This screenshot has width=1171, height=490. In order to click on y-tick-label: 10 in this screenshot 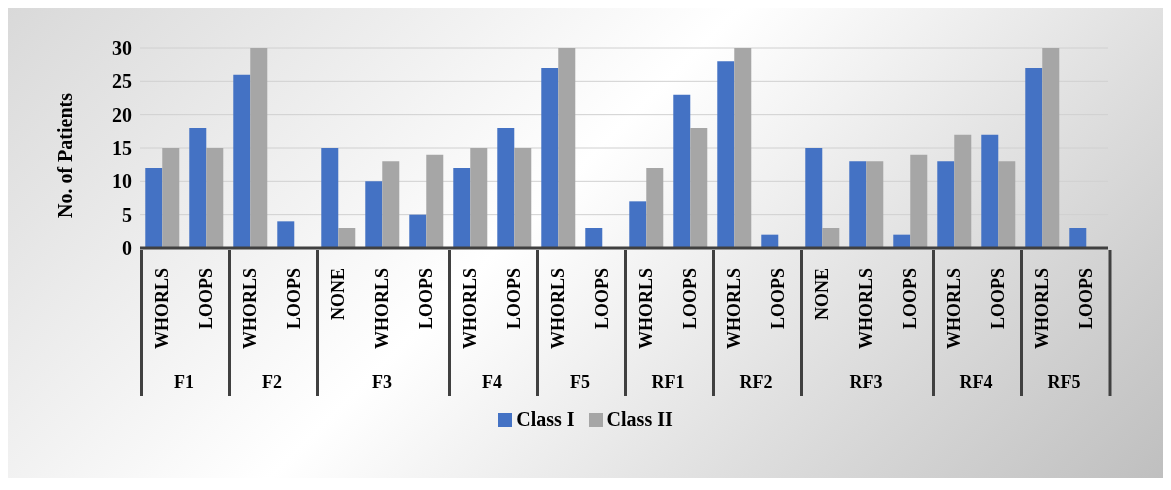, I will do `click(122, 181)`.